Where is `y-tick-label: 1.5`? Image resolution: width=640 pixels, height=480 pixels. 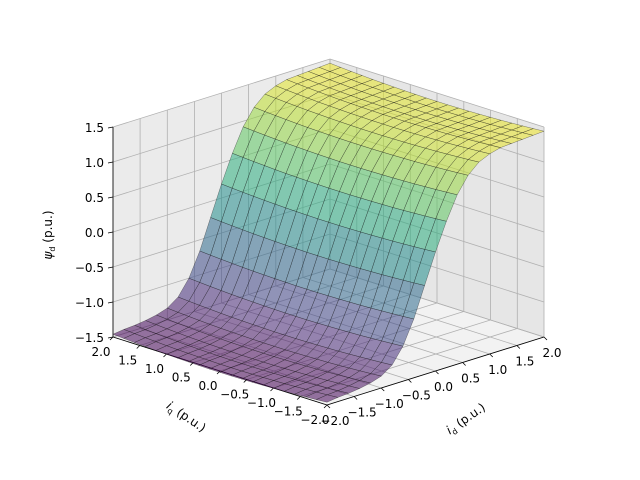
y-tick-label: 1.5 is located at coordinates (127, 361).